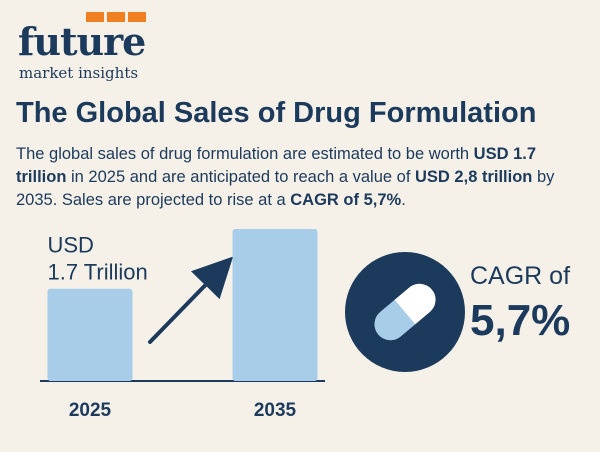 The height and width of the screenshot is (452, 600). Describe the element at coordinates (82, 41) in the screenshot. I see `logo-wordmark: future` at that location.